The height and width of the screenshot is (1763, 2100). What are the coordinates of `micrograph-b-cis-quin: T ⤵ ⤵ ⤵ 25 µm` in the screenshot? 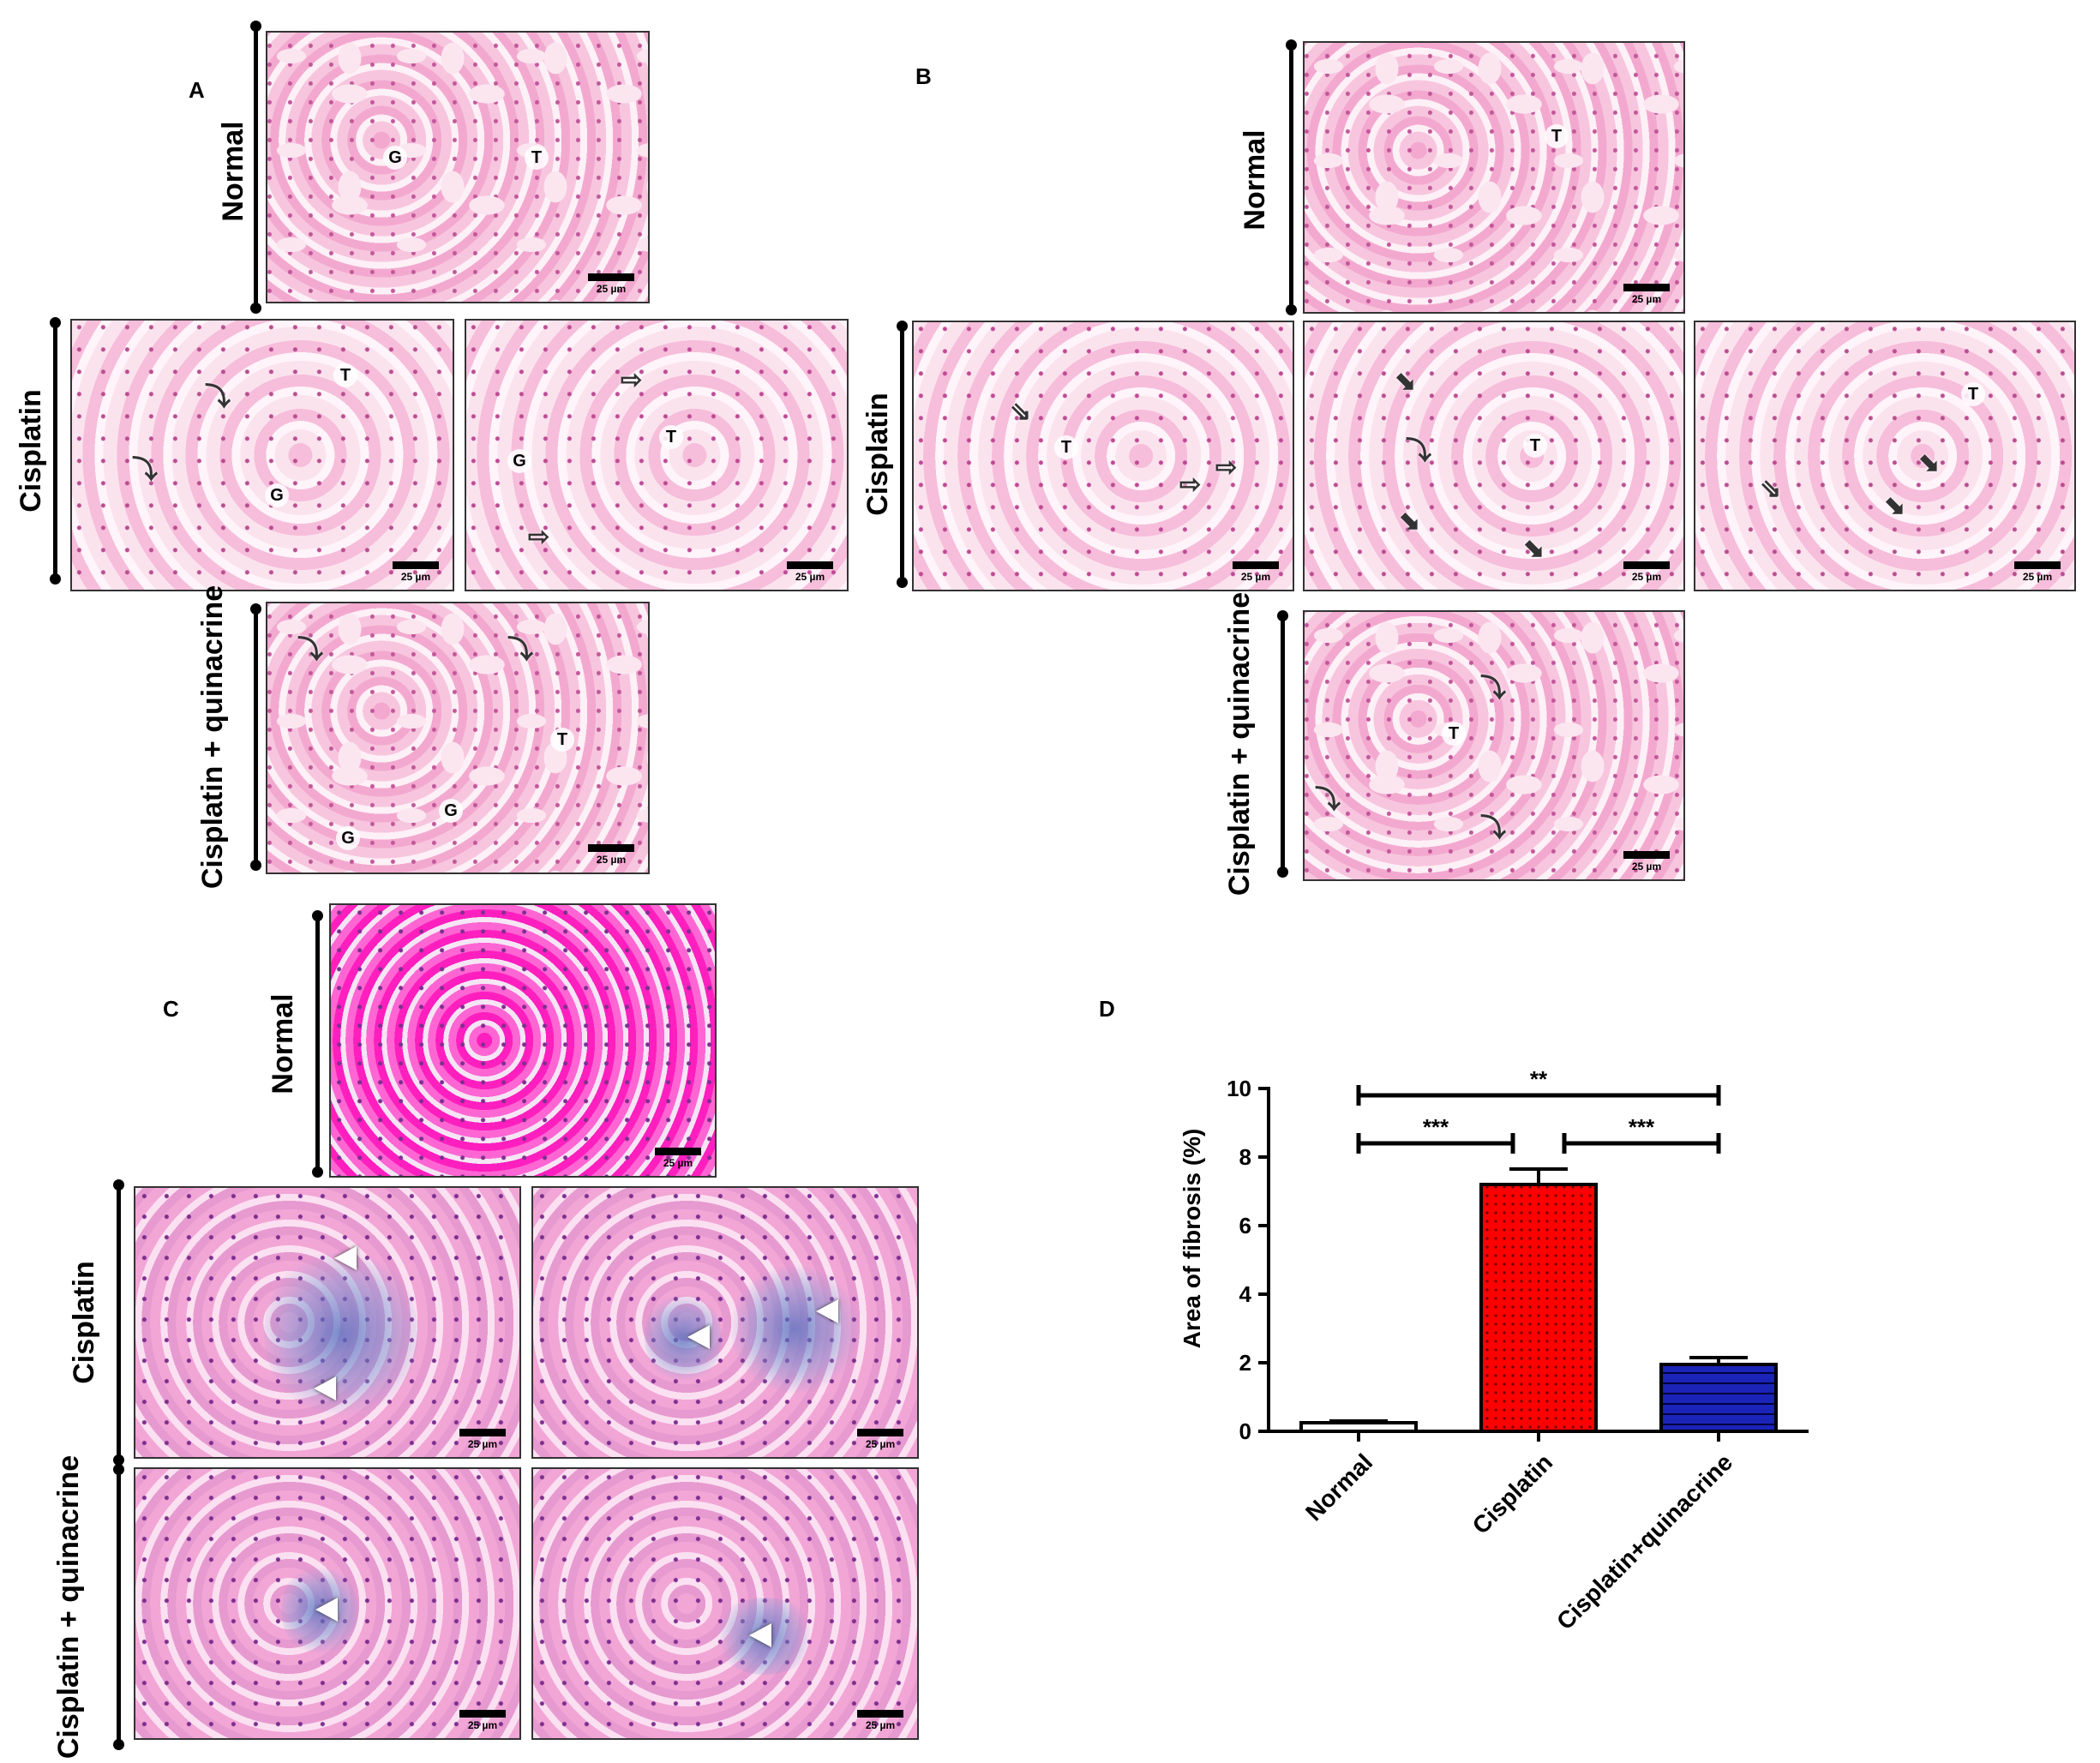 It's located at (1494, 745).